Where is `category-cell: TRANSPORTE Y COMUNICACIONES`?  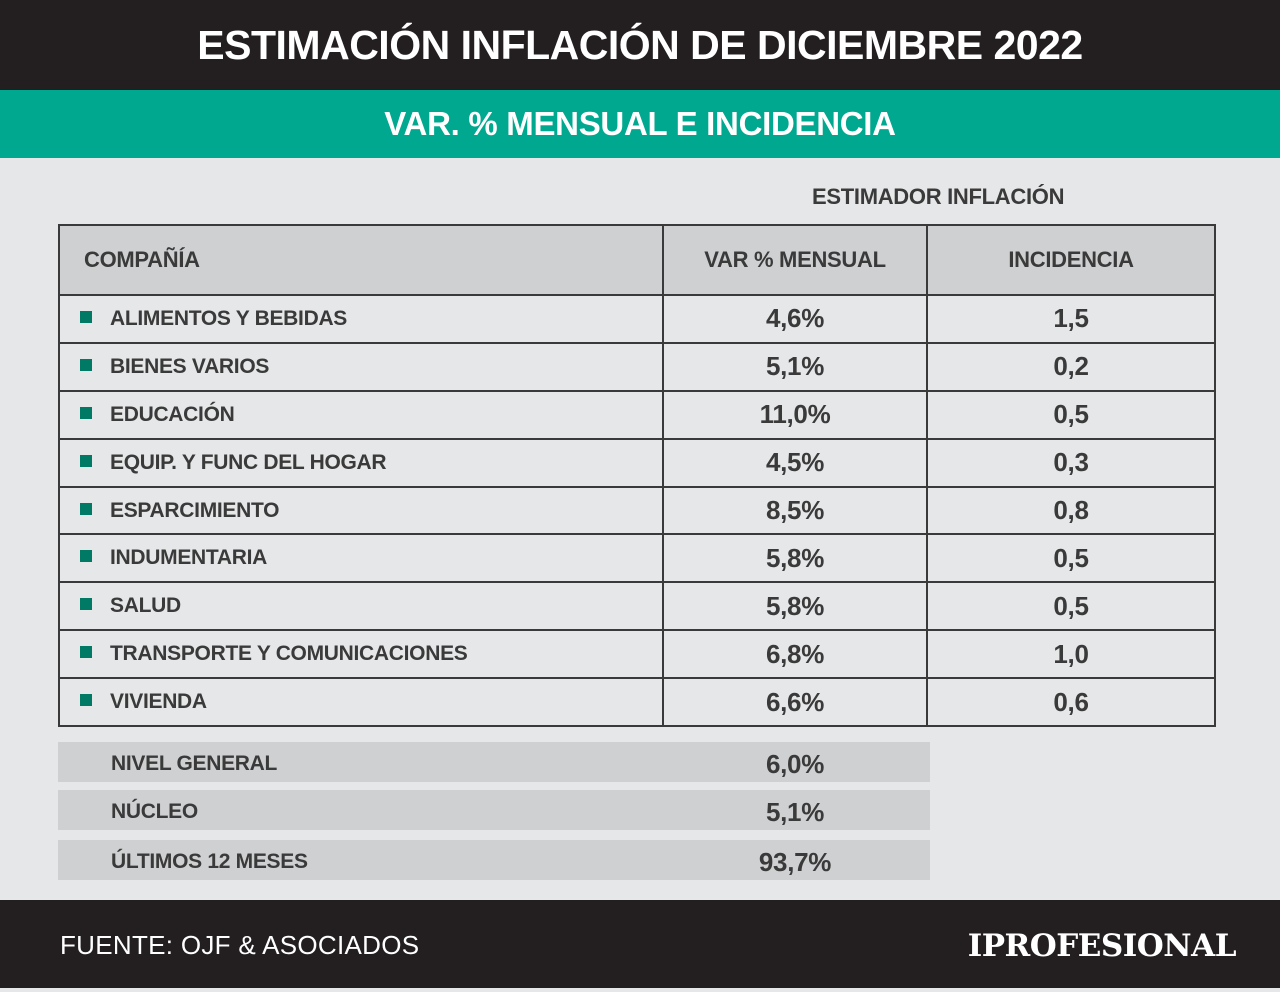
category-cell: TRANSPORTE Y COMUNICACIONES is located at coordinates (362, 654).